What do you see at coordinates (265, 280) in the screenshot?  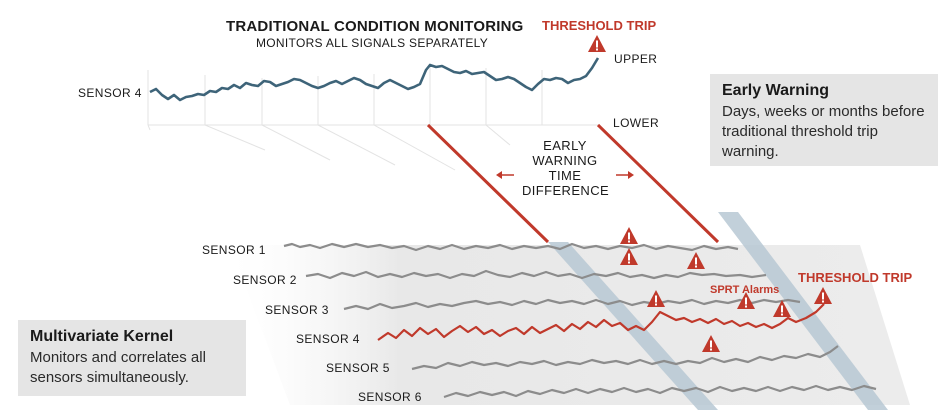 I see `sensor-2-label: SENSOR 2` at bounding box center [265, 280].